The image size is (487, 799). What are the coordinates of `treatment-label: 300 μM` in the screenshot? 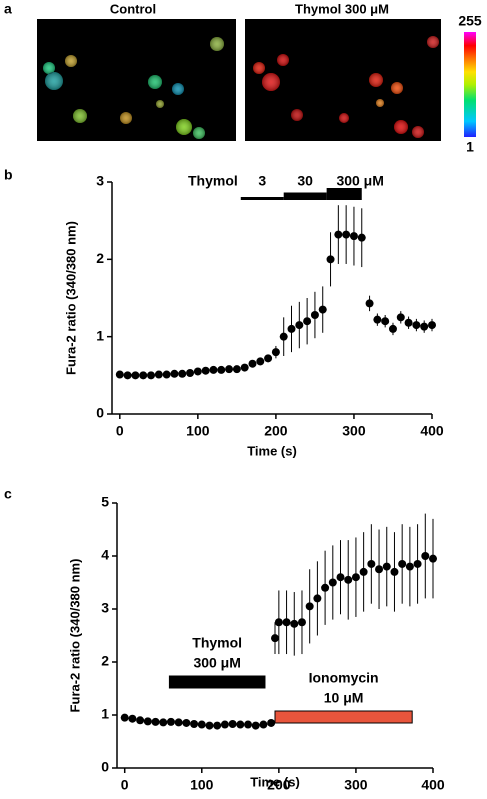 It's located at (216, 663).